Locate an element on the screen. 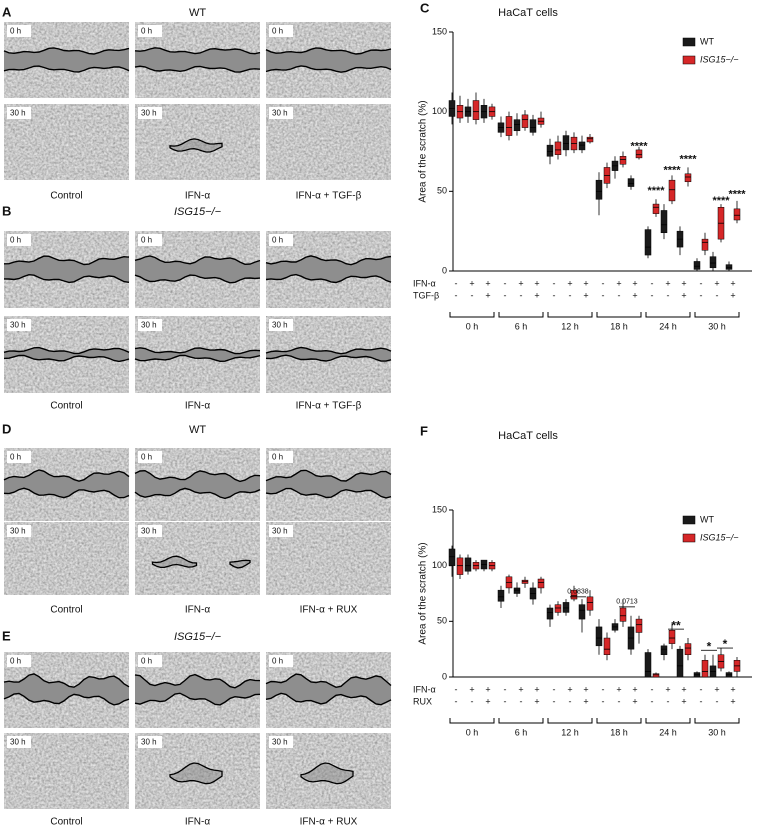 This screenshot has width=760, height=836. condition-label: IFN-α + RUX is located at coordinates (329, 610).